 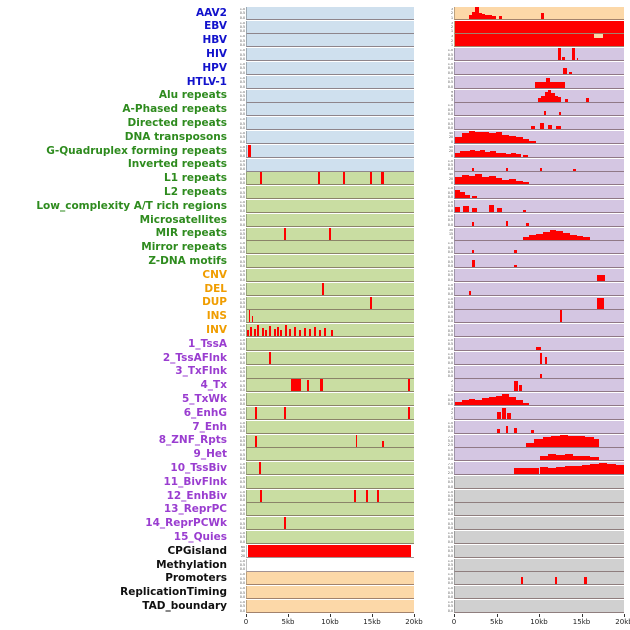 What do you see at coordinates (184, 247) in the screenshot?
I see `track-label: Mirror repeats` at bounding box center [184, 247].